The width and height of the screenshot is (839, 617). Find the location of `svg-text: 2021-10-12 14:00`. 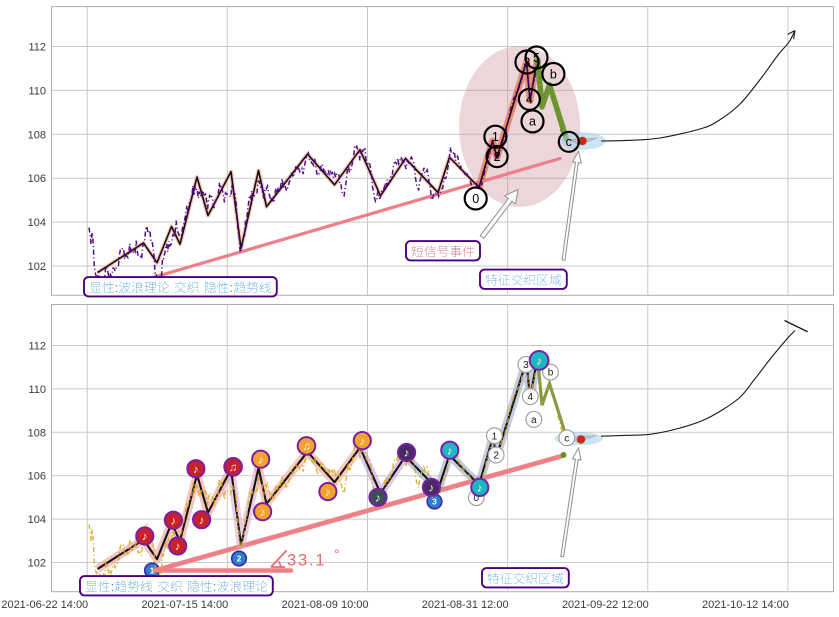

svg-text: 2021-10-12 14:00 is located at coordinates (745, 605).